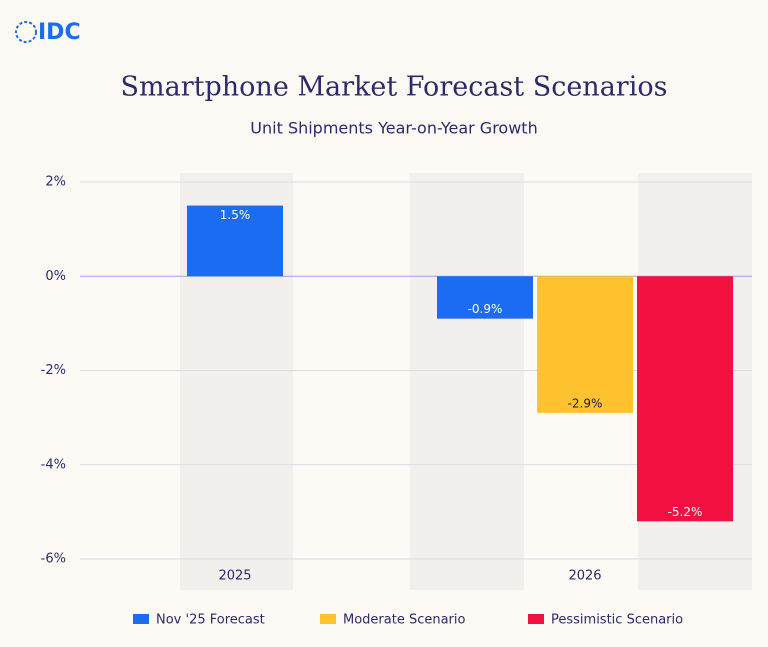  Describe the element at coordinates (55, 276) in the screenshot. I see `y-tick-label: 0%` at that location.